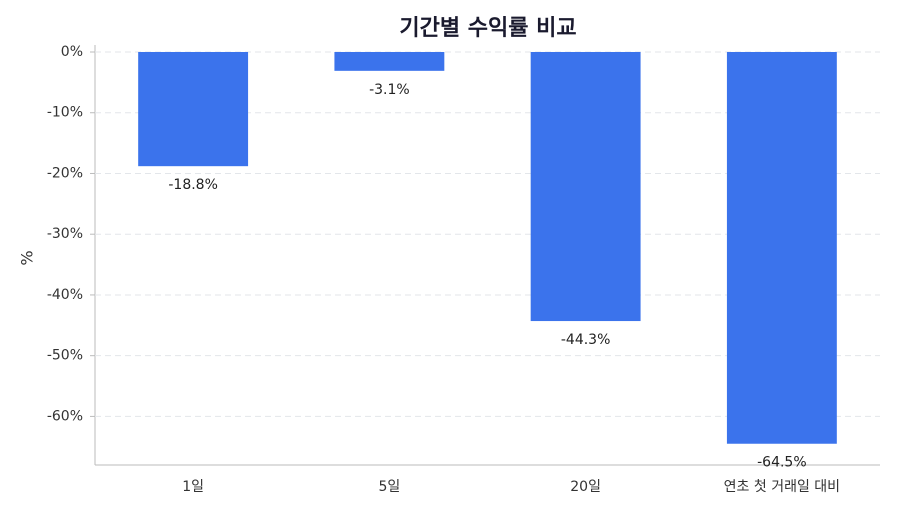 This screenshot has height=514, width=900. Describe the element at coordinates (389, 90) in the screenshot. I see `value-label: -3.1%` at that location.